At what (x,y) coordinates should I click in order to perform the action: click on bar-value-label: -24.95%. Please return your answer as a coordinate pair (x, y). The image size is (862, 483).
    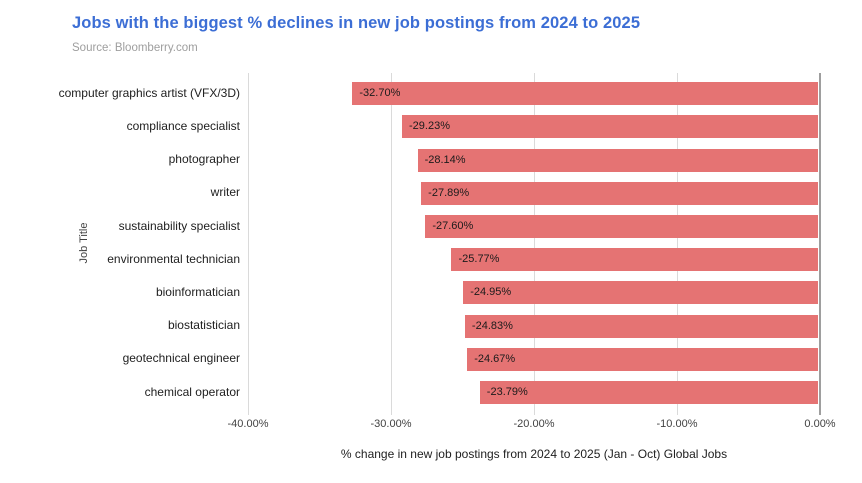
    Looking at the image, I should click on (491, 292).